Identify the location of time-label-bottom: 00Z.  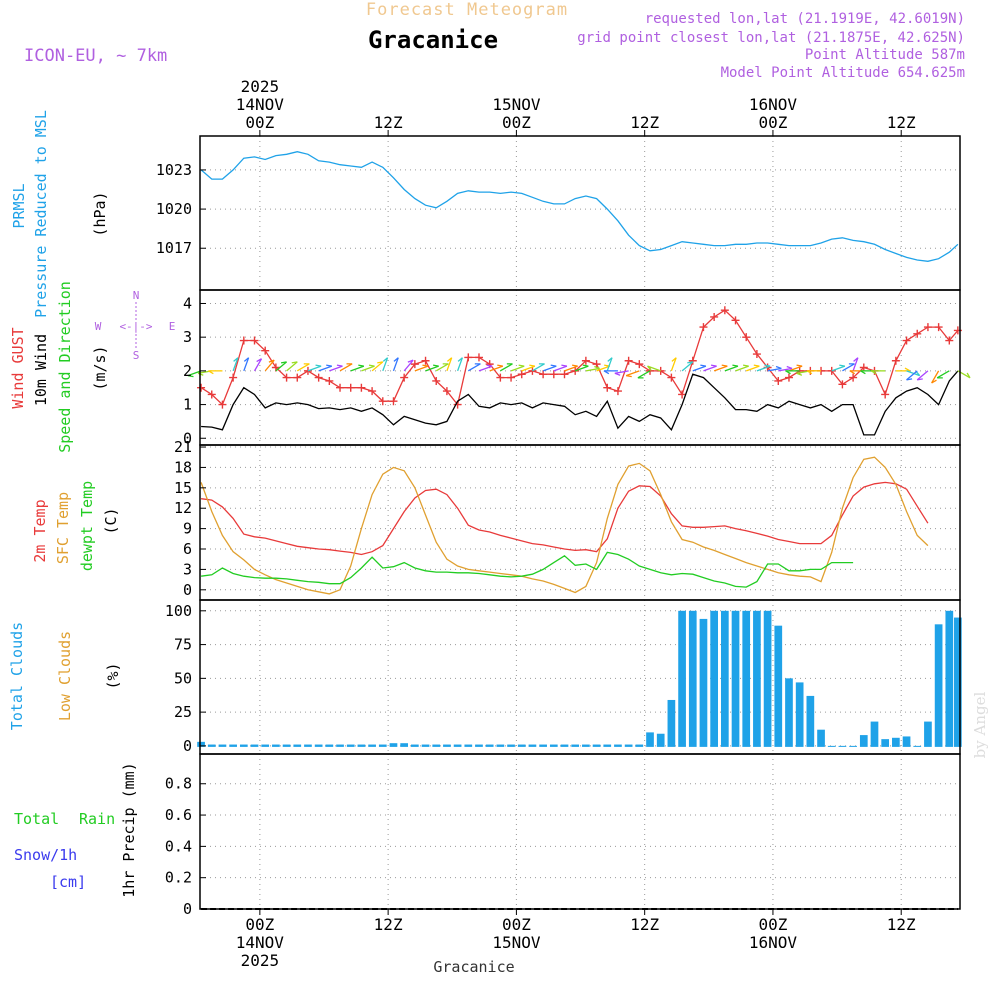
(516, 924).